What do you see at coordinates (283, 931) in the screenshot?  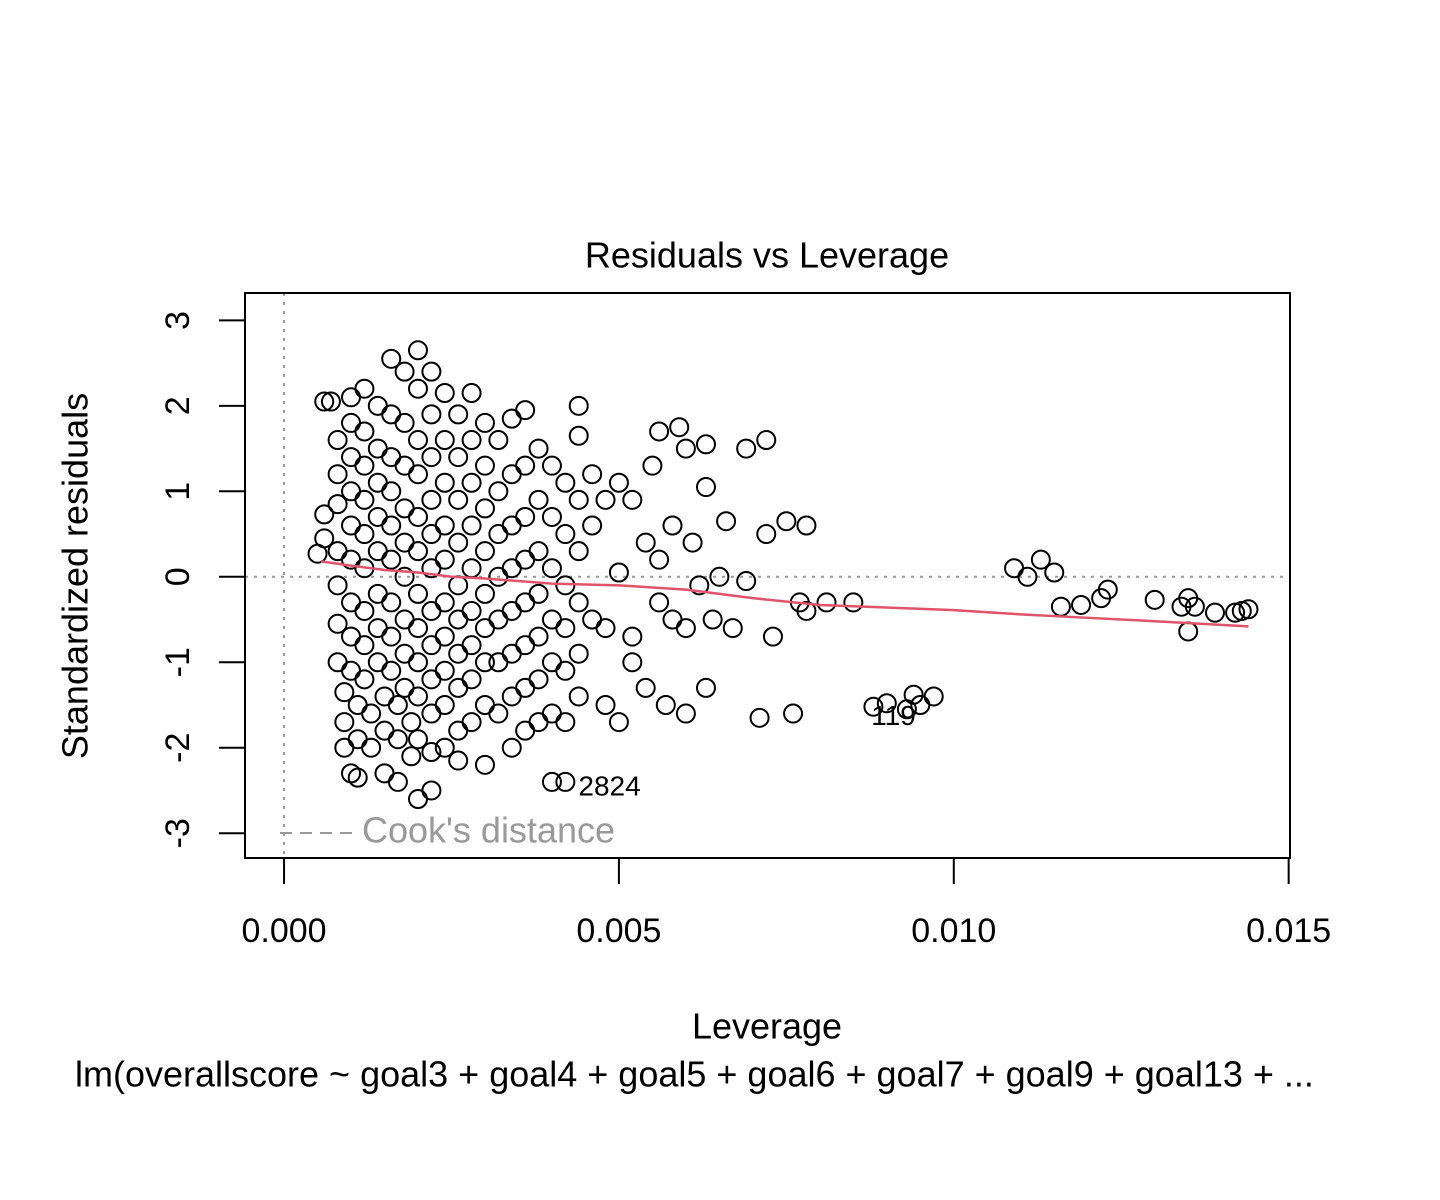 I see `x-tick-label: 0.000` at bounding box center [283, 931].